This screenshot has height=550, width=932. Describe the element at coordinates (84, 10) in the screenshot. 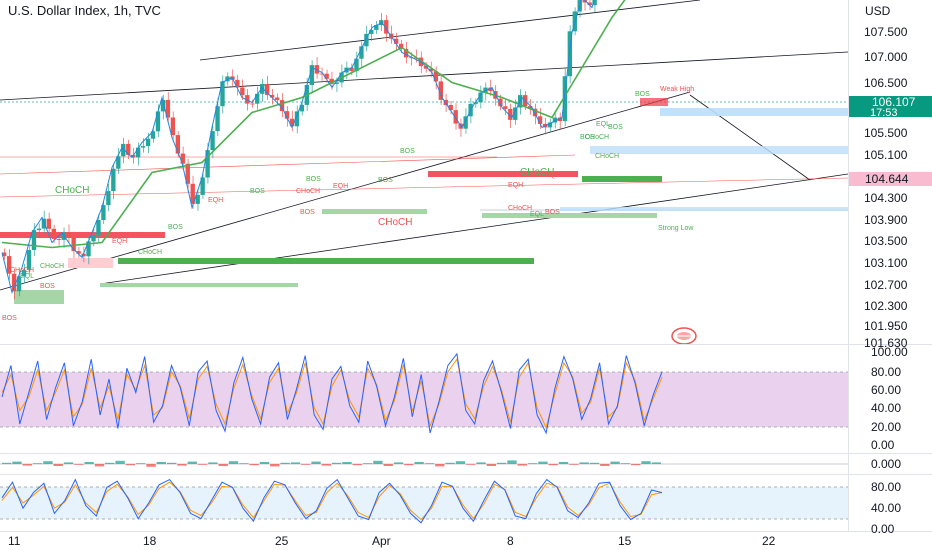

I see `chart-title: U.S. Dollar Index, 1h, TVC` at that location.